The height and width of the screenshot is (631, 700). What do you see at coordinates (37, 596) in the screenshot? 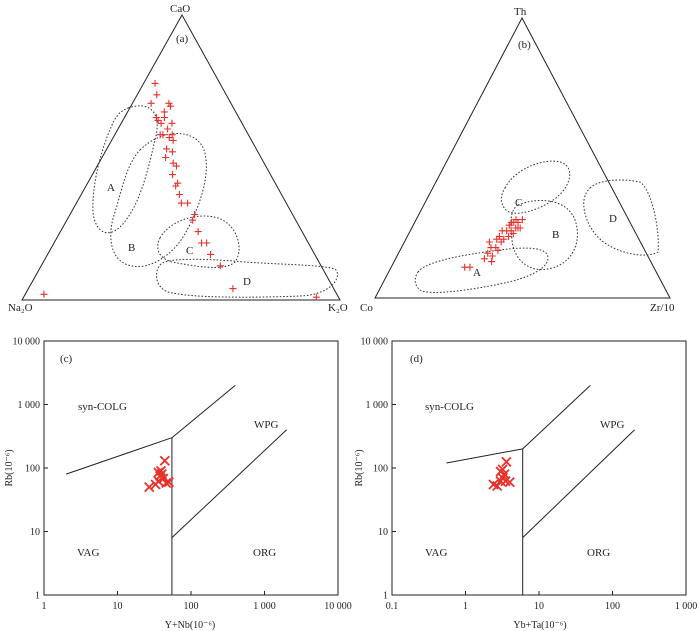
I see `plot-c-ytick-label: 1` at bounding box center [37, 596].